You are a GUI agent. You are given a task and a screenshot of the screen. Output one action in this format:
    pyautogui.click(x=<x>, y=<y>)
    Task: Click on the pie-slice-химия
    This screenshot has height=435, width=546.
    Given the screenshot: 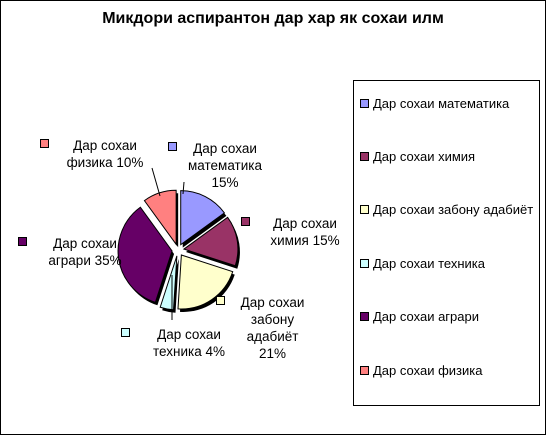 What is the action you would take?
    pyautogui.click(x=210, y=241)
    